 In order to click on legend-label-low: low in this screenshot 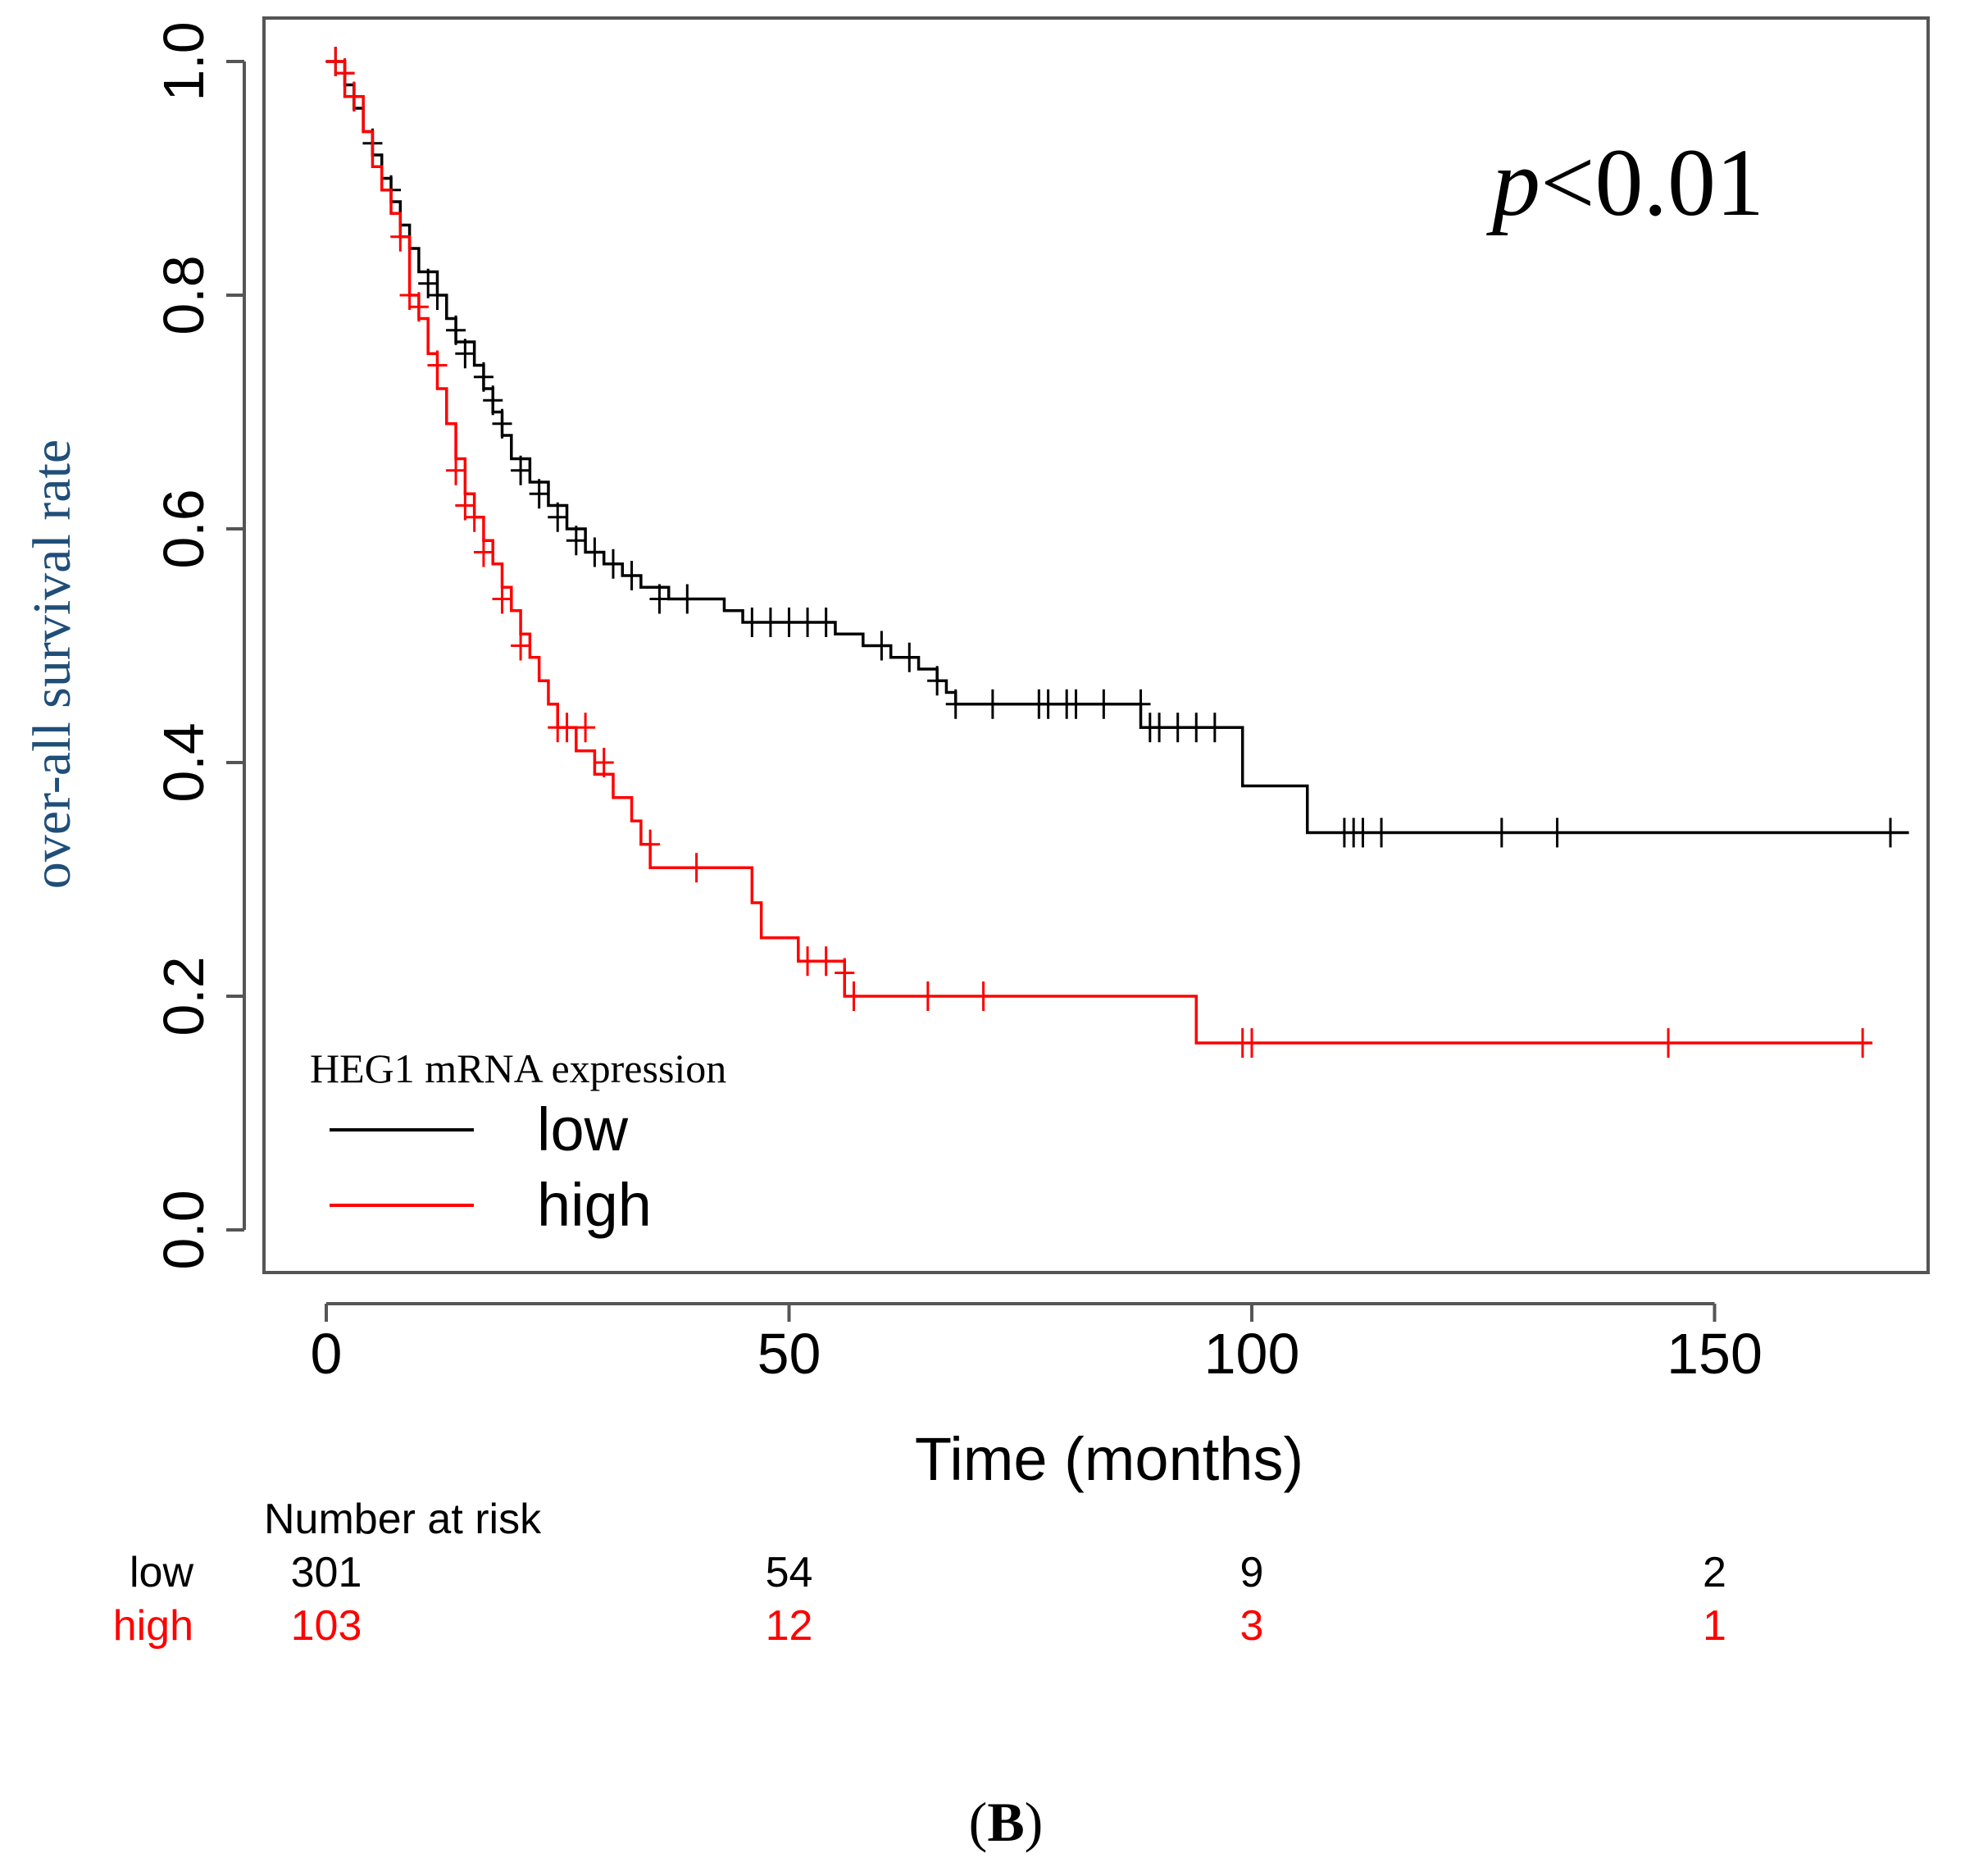, I will do `click(583, 1129)`.